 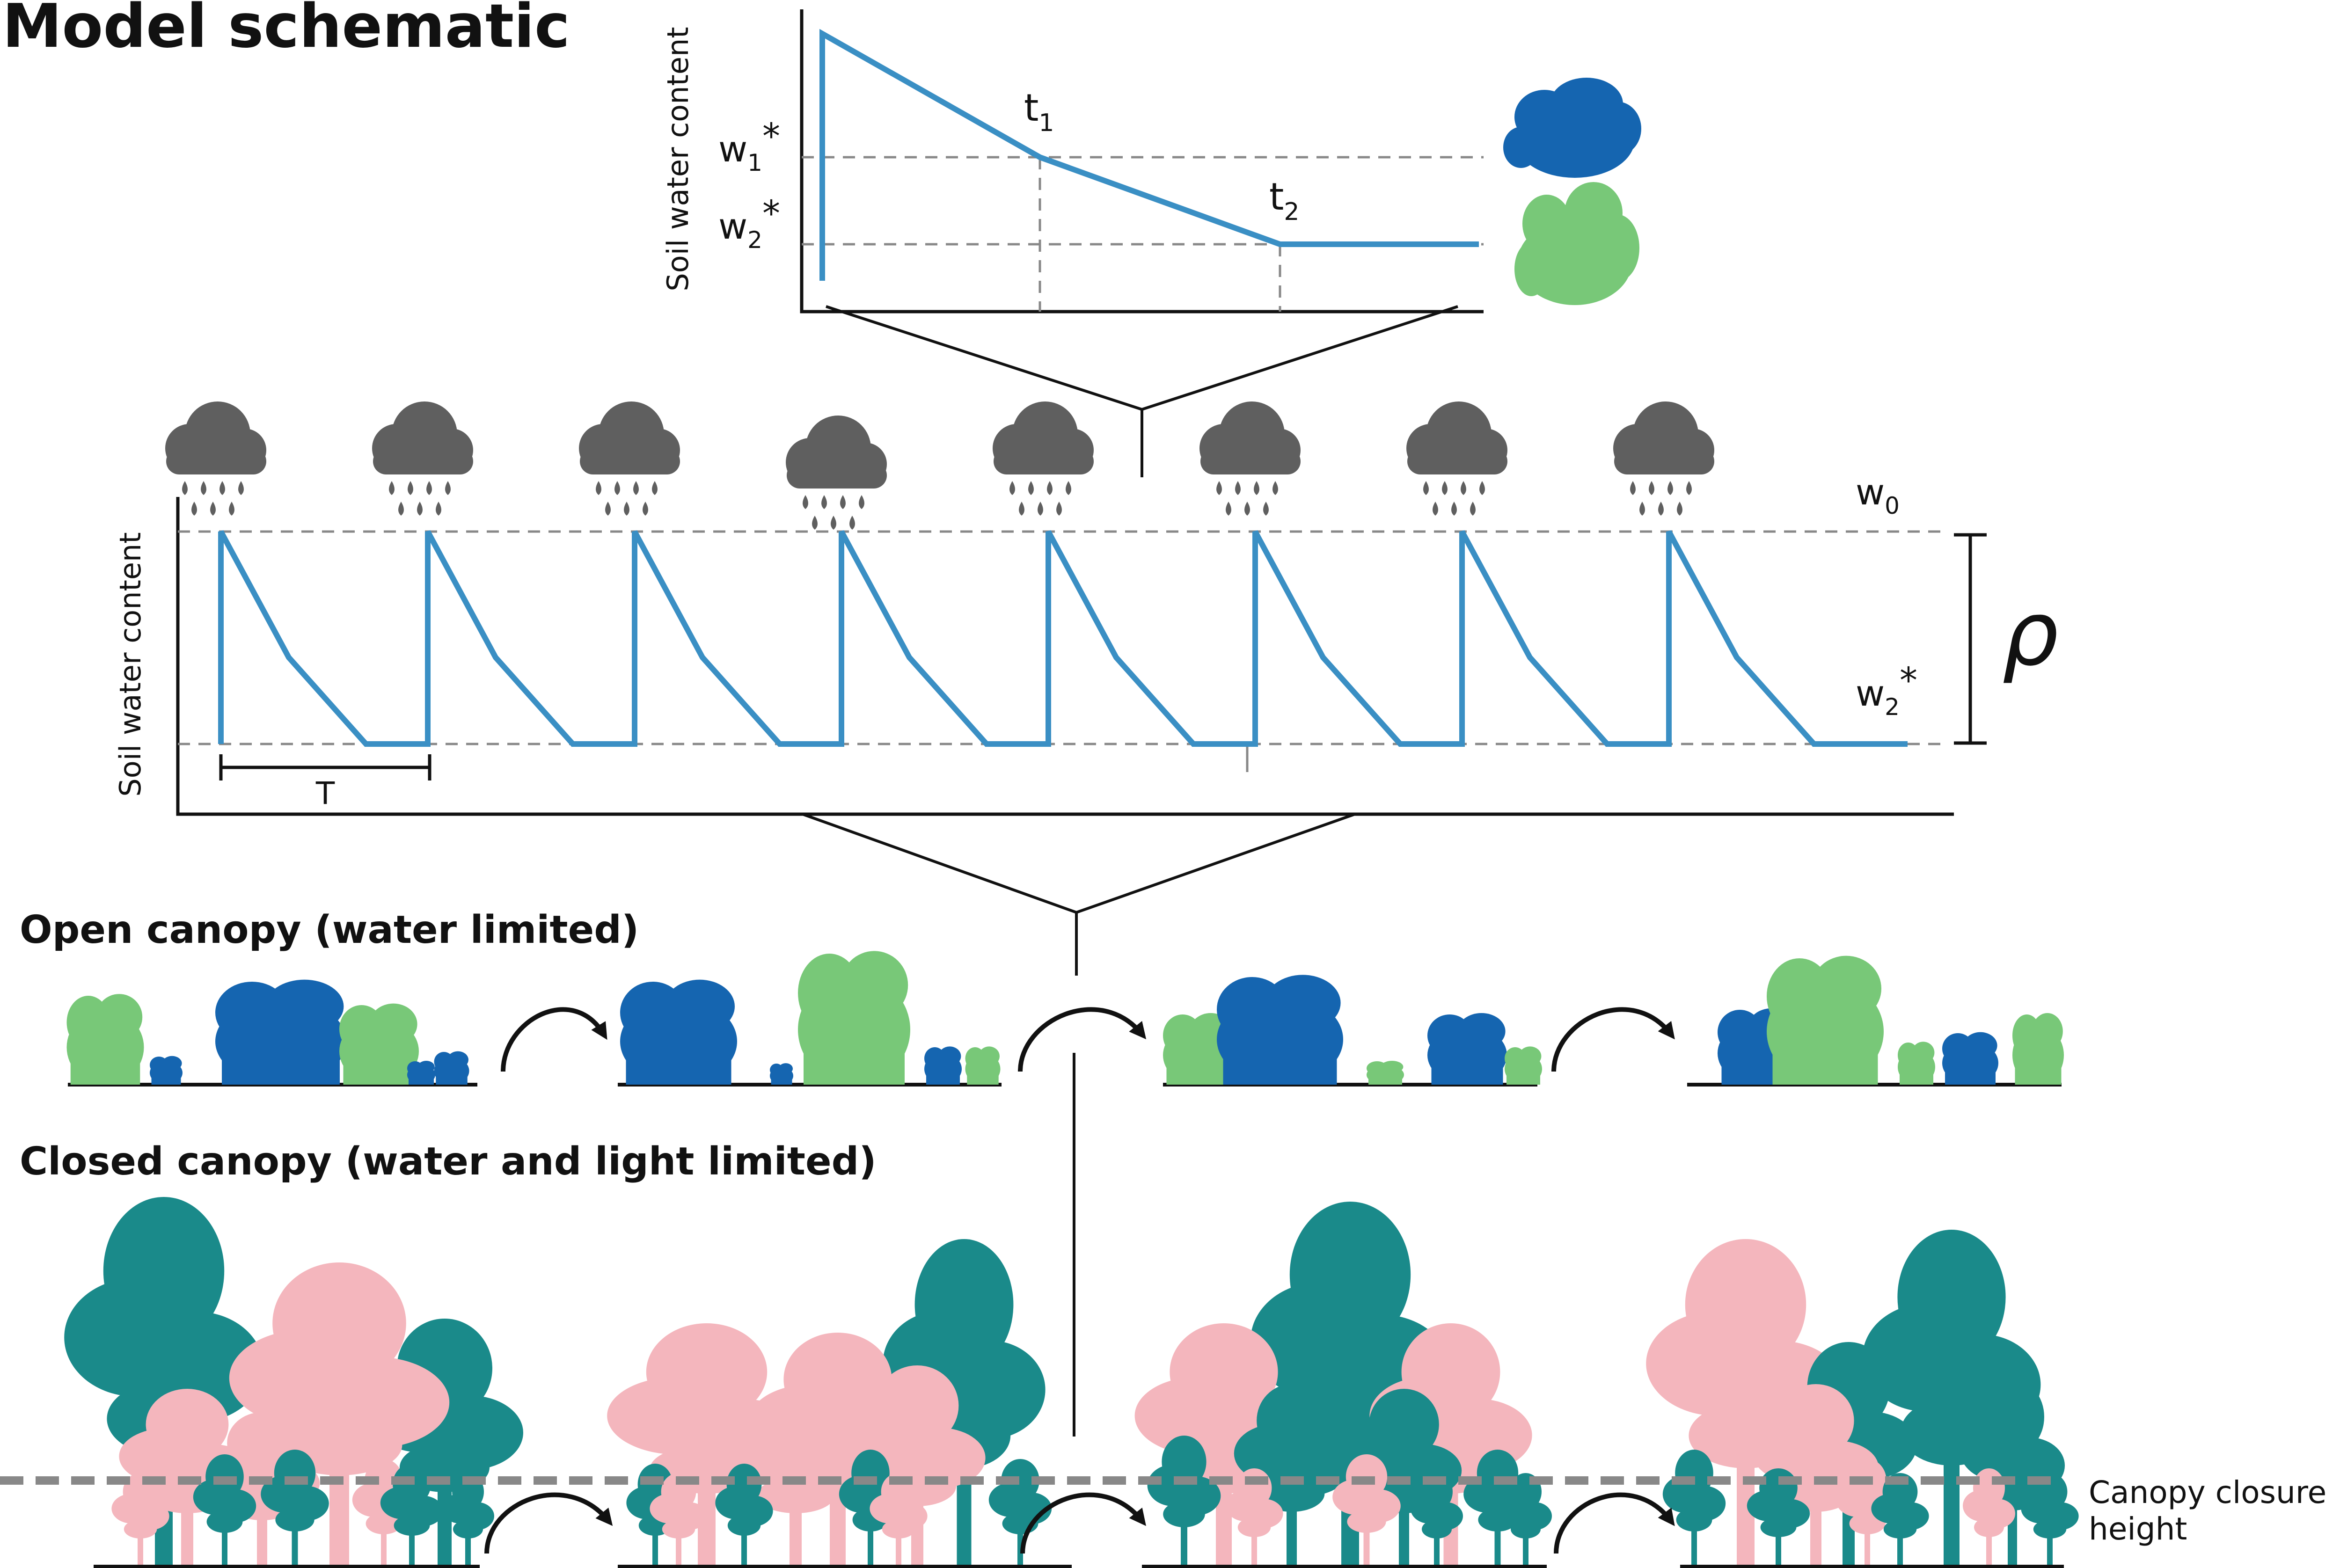 What do you see at coordinates (1142, 391) in the screenshot?
I see `top-zoom-connector` at bounding box center [1142, 391].